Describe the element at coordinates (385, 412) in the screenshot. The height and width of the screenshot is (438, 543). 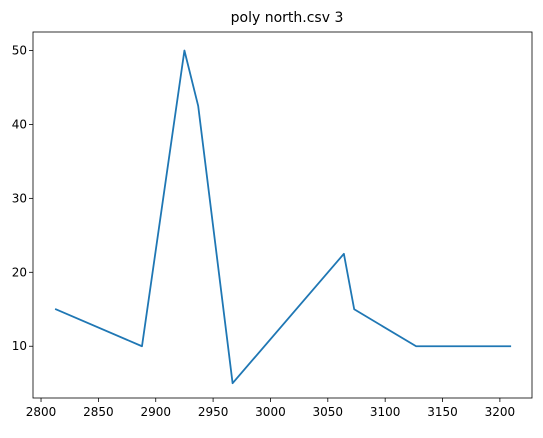
I see `x-tick-label: 3100` at that location.